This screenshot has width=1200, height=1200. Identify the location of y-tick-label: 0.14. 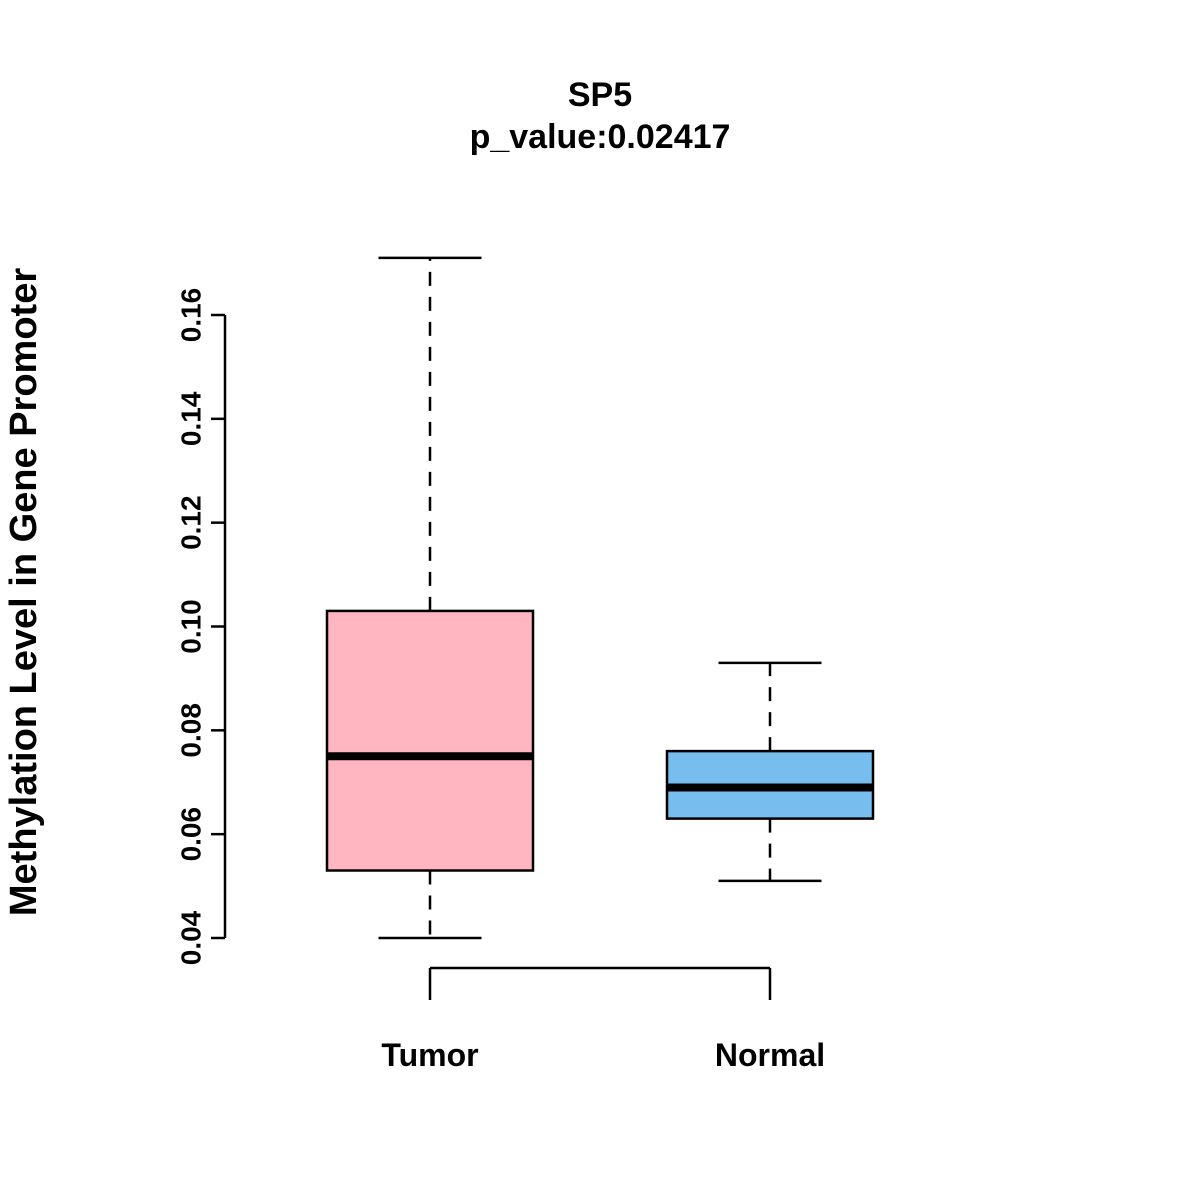
(190, 418).